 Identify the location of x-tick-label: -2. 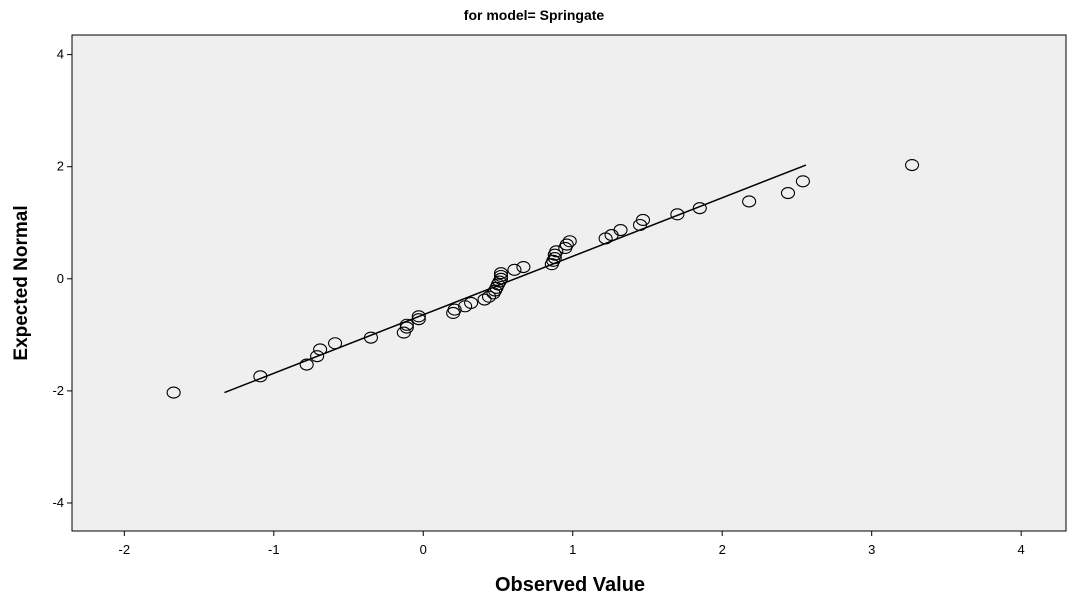
(125, 549).